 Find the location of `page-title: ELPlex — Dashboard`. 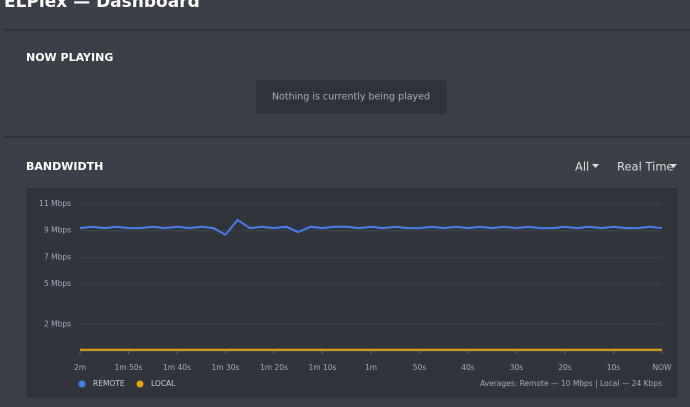

page-title: ELPlex — Dashboard is located at coordinates (102, 6).